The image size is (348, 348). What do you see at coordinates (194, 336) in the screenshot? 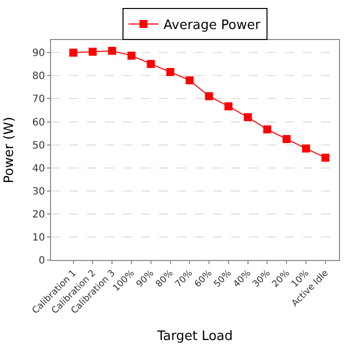
I see `x-axis-title: Target Load` at bounding box center [194, 336].